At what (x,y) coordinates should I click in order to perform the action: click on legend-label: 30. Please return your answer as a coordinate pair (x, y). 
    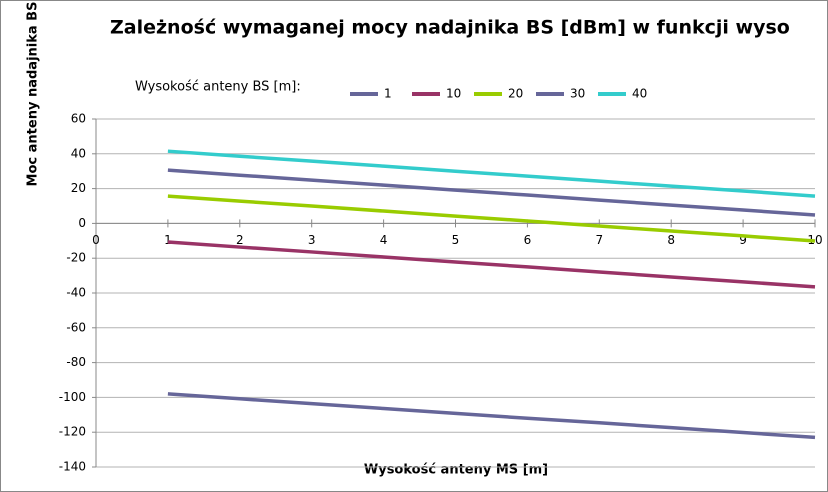
    Looking at the image, I should click on (577, 94).